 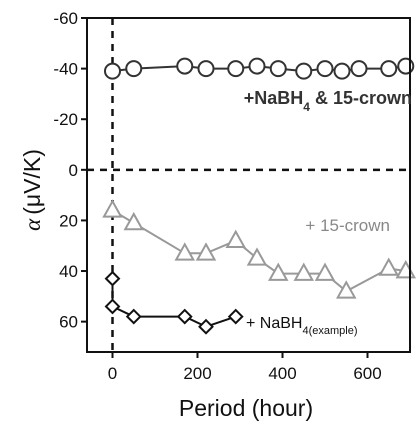 What do you see at coordinates (246, 408) in the screenshot?
I see `x-axis-title: Period (hour)` at bounding box center [246, 408].